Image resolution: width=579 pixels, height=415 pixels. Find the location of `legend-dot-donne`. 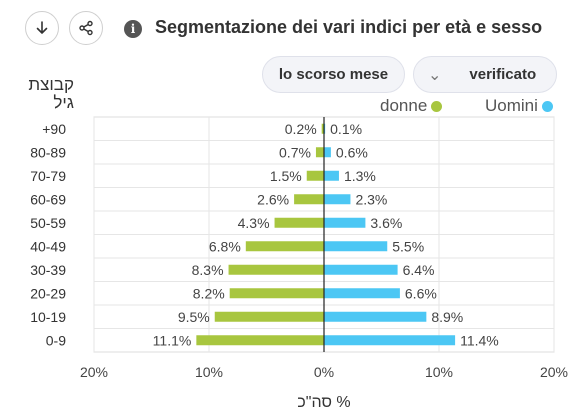

legend-dot-donne is located at coordinates (437, 106).